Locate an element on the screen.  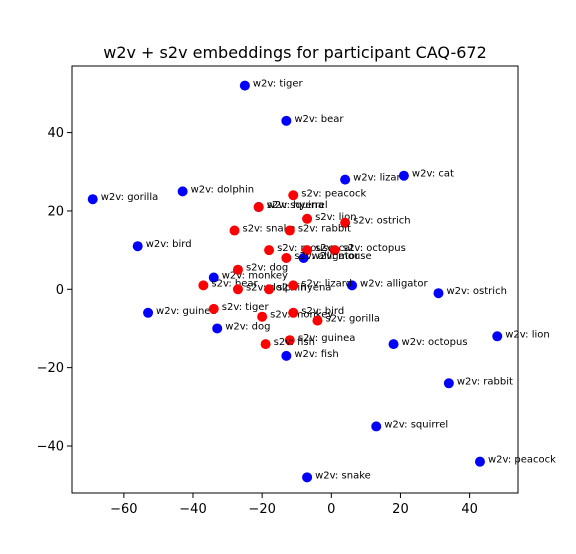
x-tick-label: −20 is located at coordinates (261, 509).